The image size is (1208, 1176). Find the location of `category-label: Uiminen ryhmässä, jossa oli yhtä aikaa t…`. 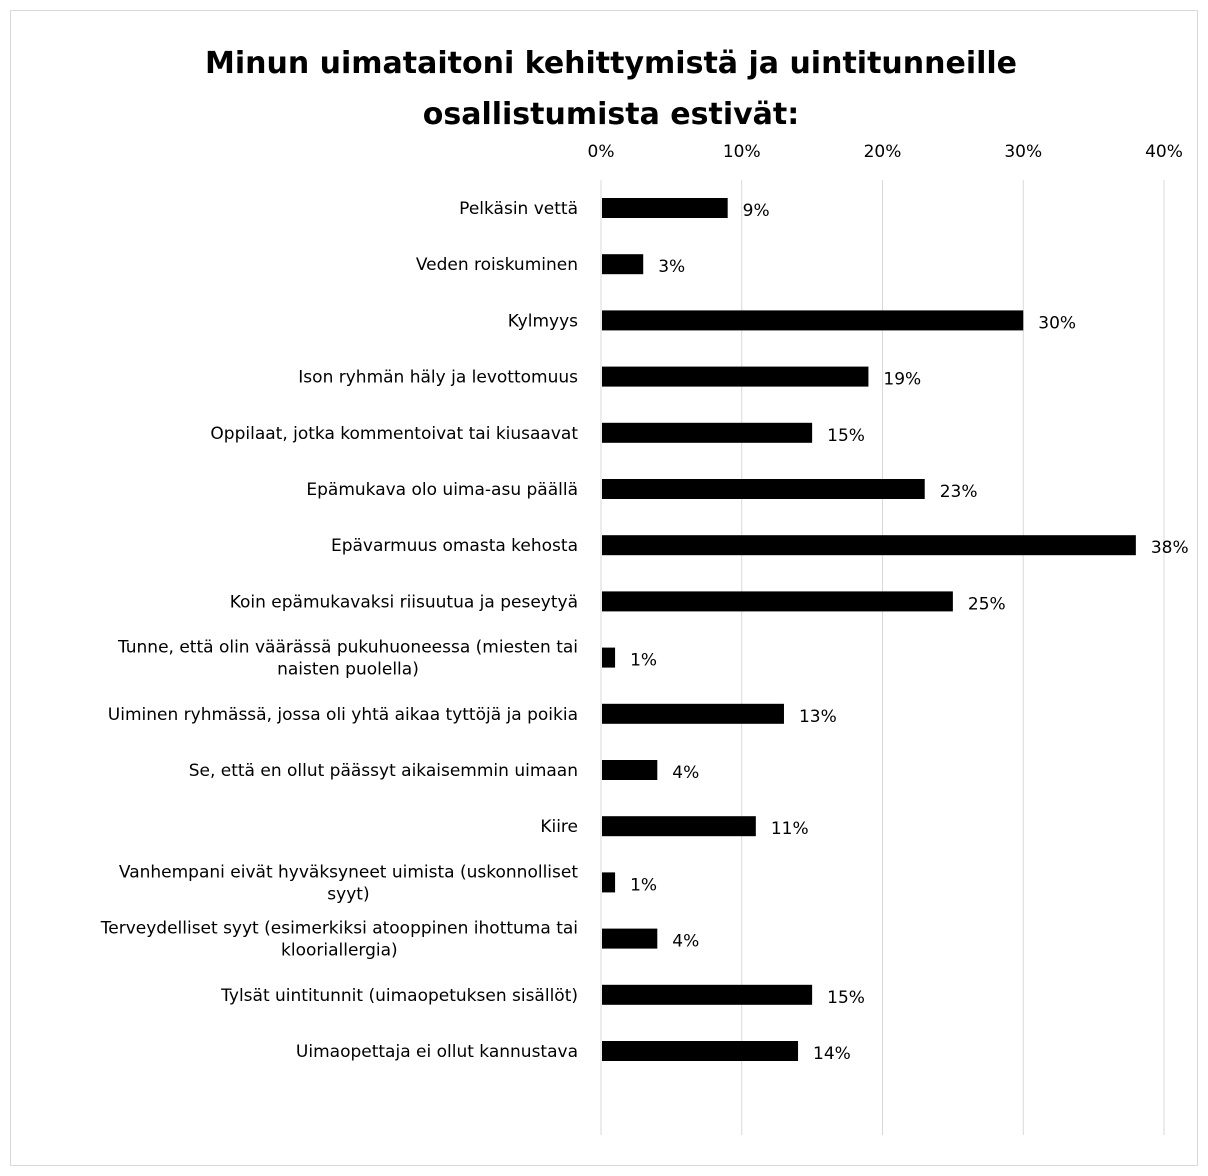

category-label: Uiminen ryhmässä, jossa oli yhtä aikaa t… is located at coordinates (343, 715).